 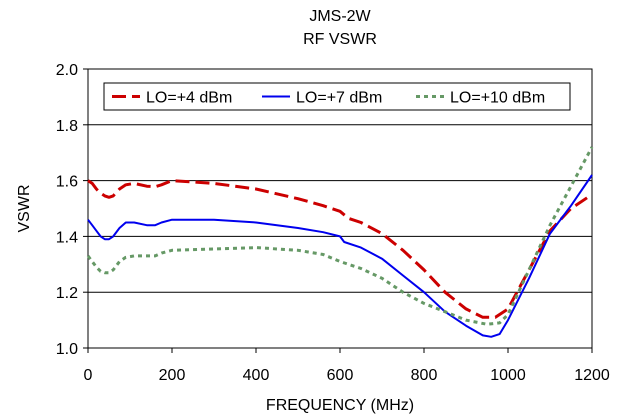 I want to click on x-tick-label: 0, so click(x=88, y=375).